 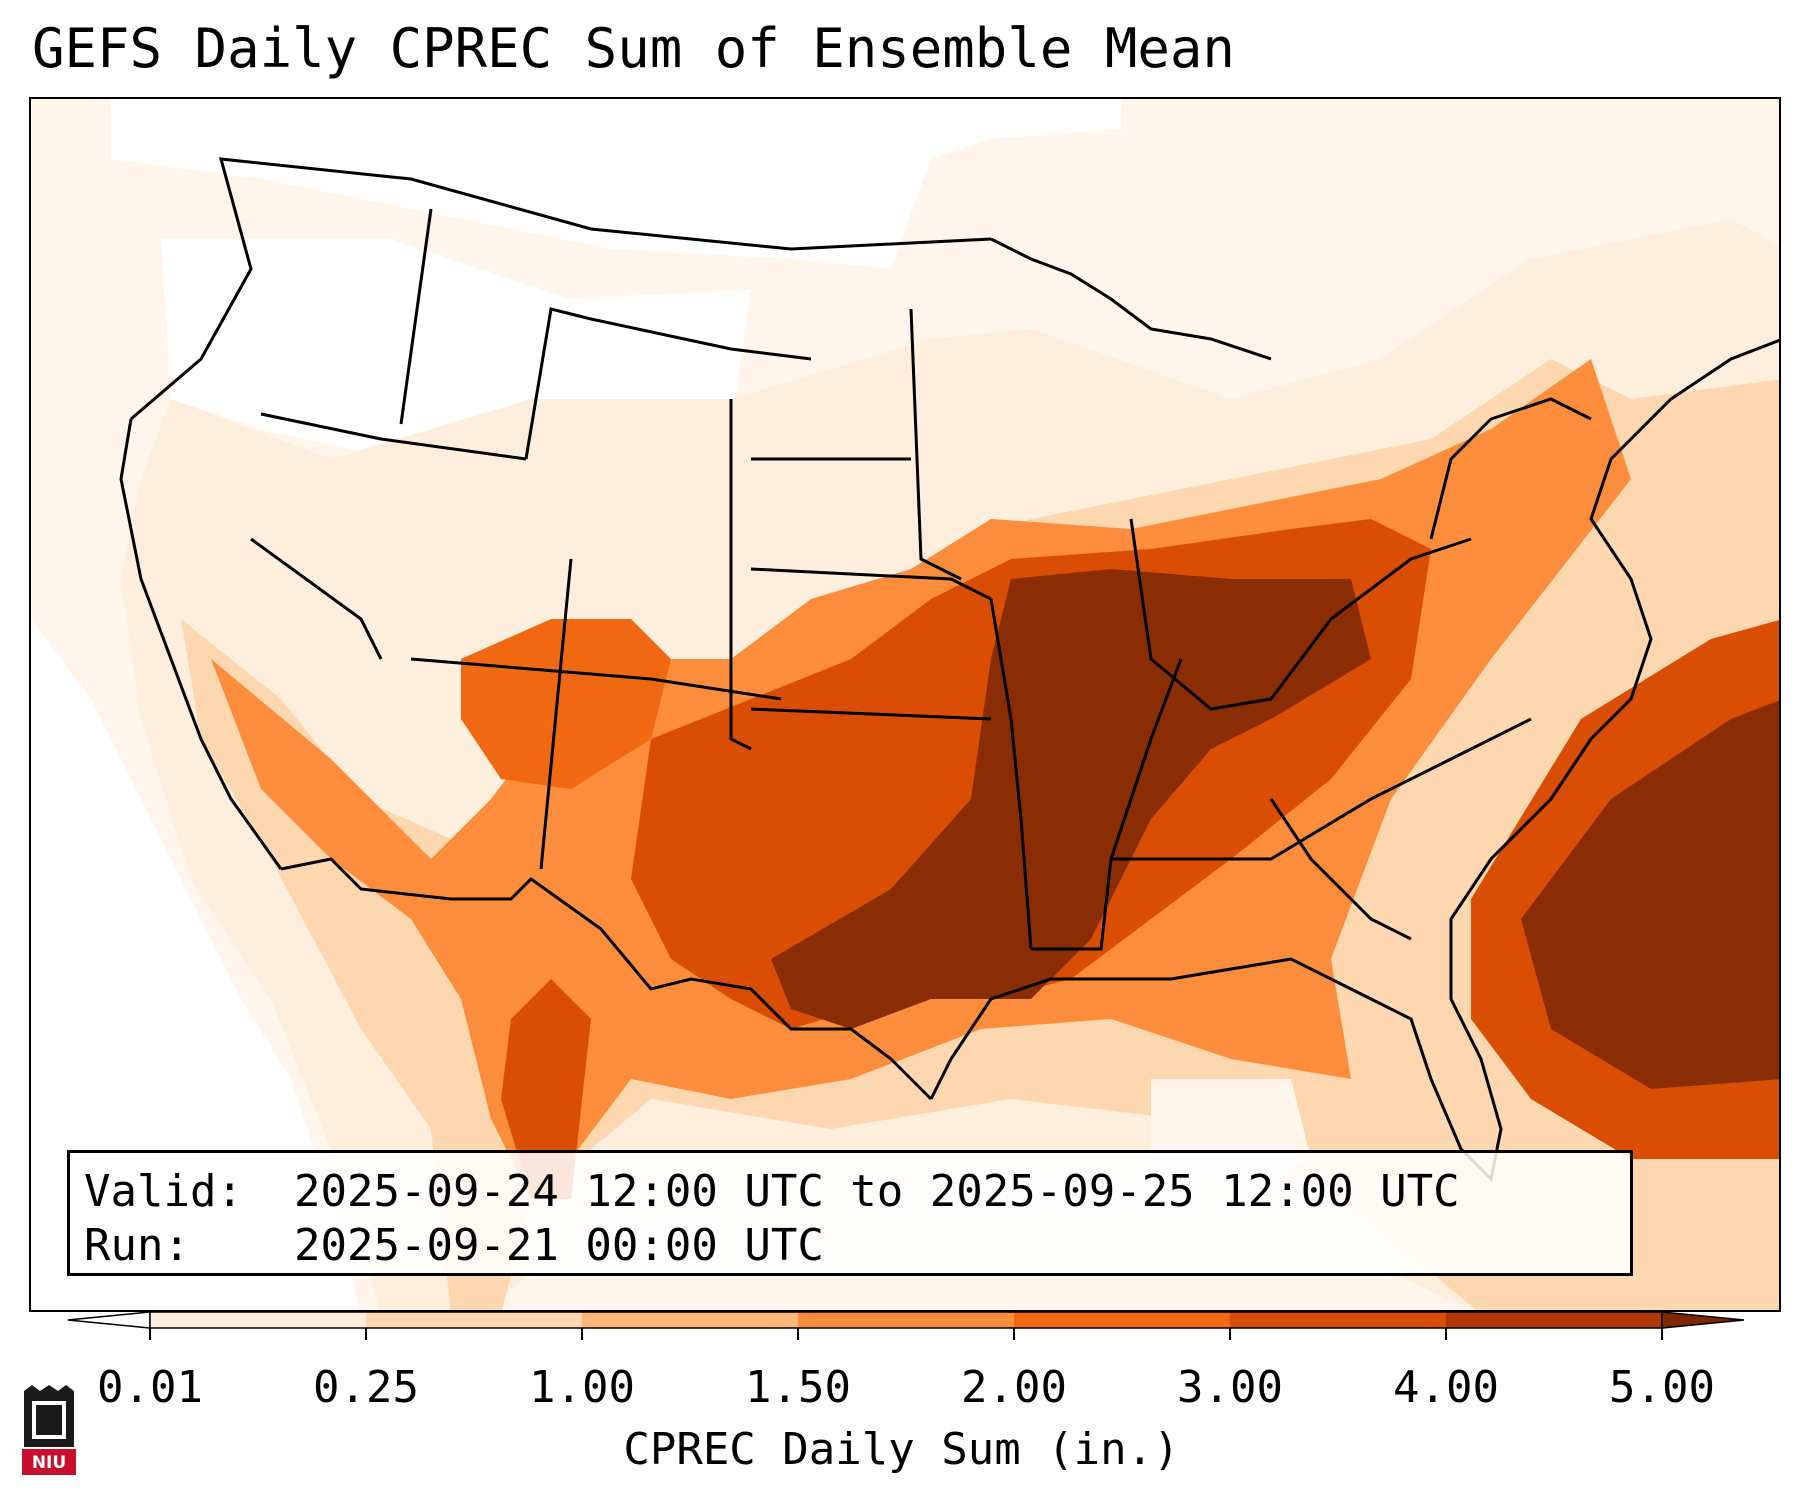 I want to click on dry-zone-north, so click(x=616, y=184).